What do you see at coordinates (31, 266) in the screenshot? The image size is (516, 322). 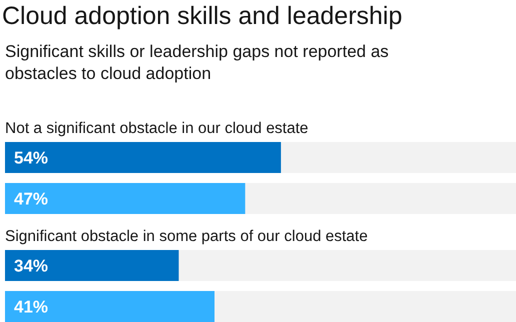 I see `data-label: 34%` at bounding box center [31, 266].